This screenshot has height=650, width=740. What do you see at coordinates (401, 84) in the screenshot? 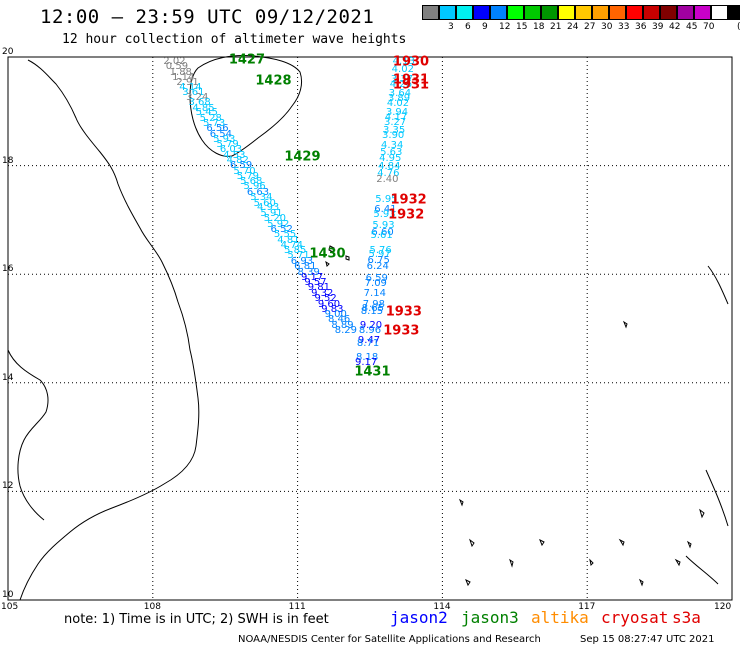
I see `wave-height-value: 4.26` at bounding box center [401, 84].